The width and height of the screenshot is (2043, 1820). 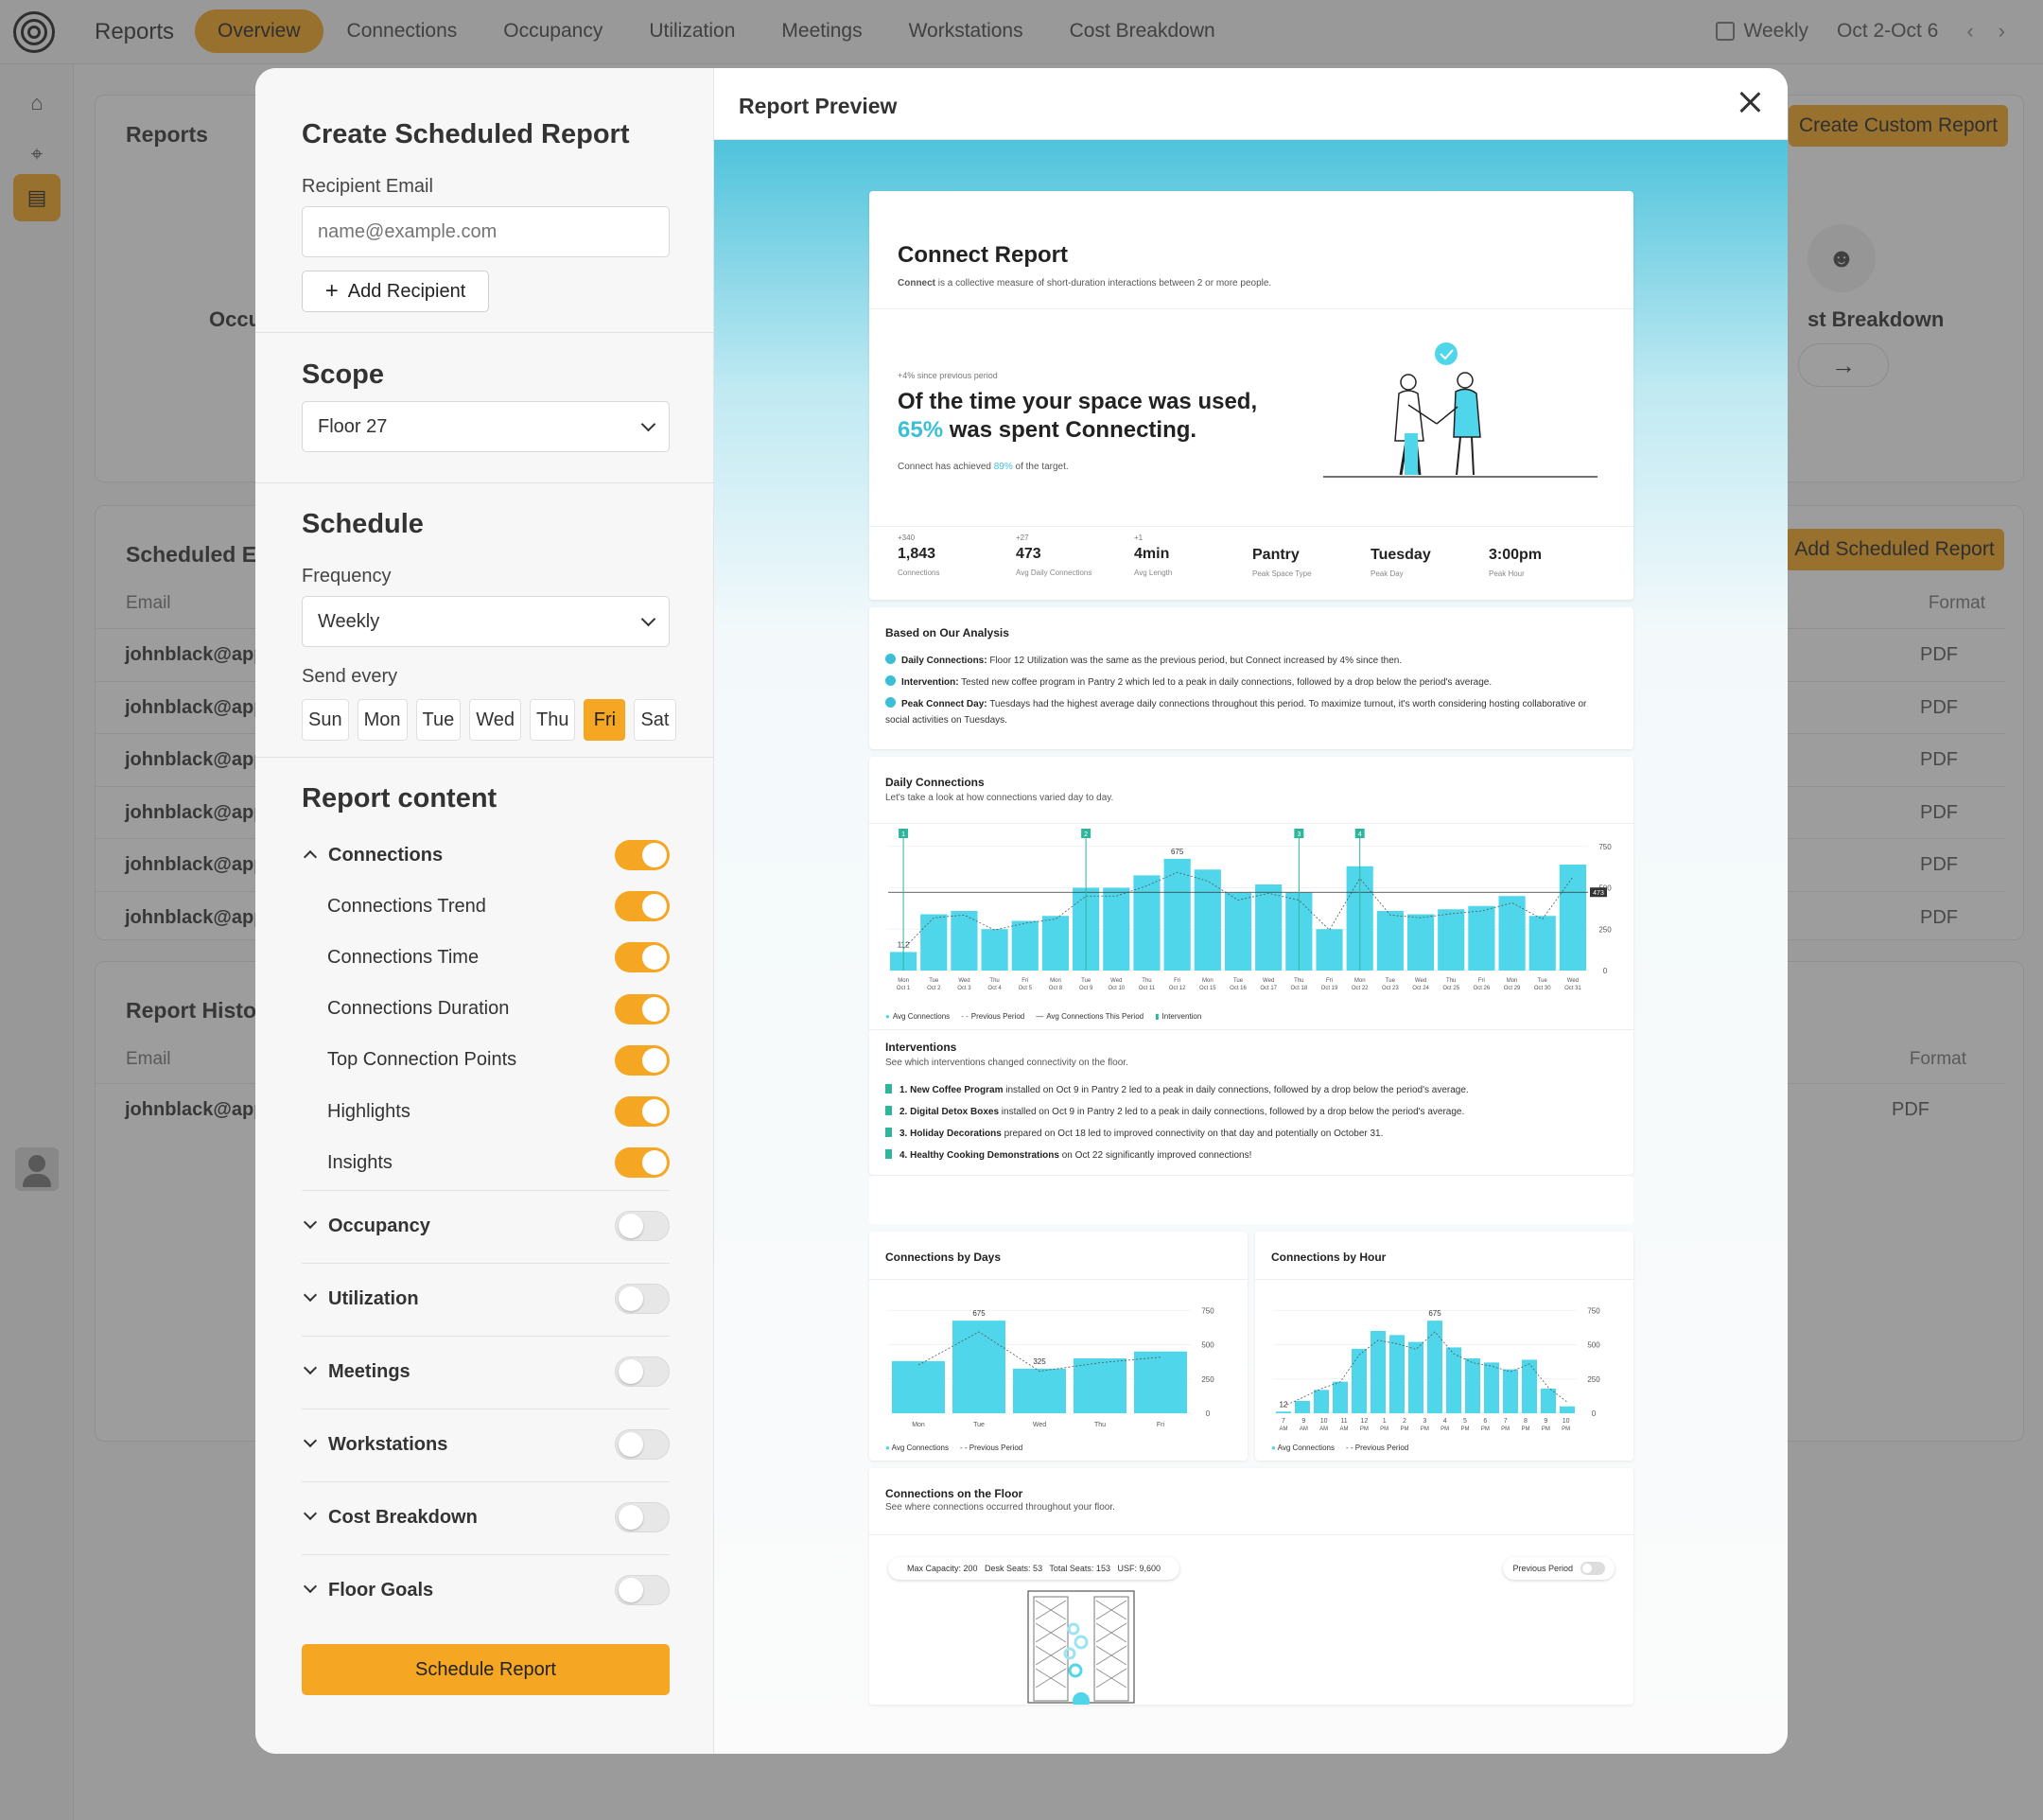 I want to click on x-tick-label: Oct 22, so click(x=1360, y=988).